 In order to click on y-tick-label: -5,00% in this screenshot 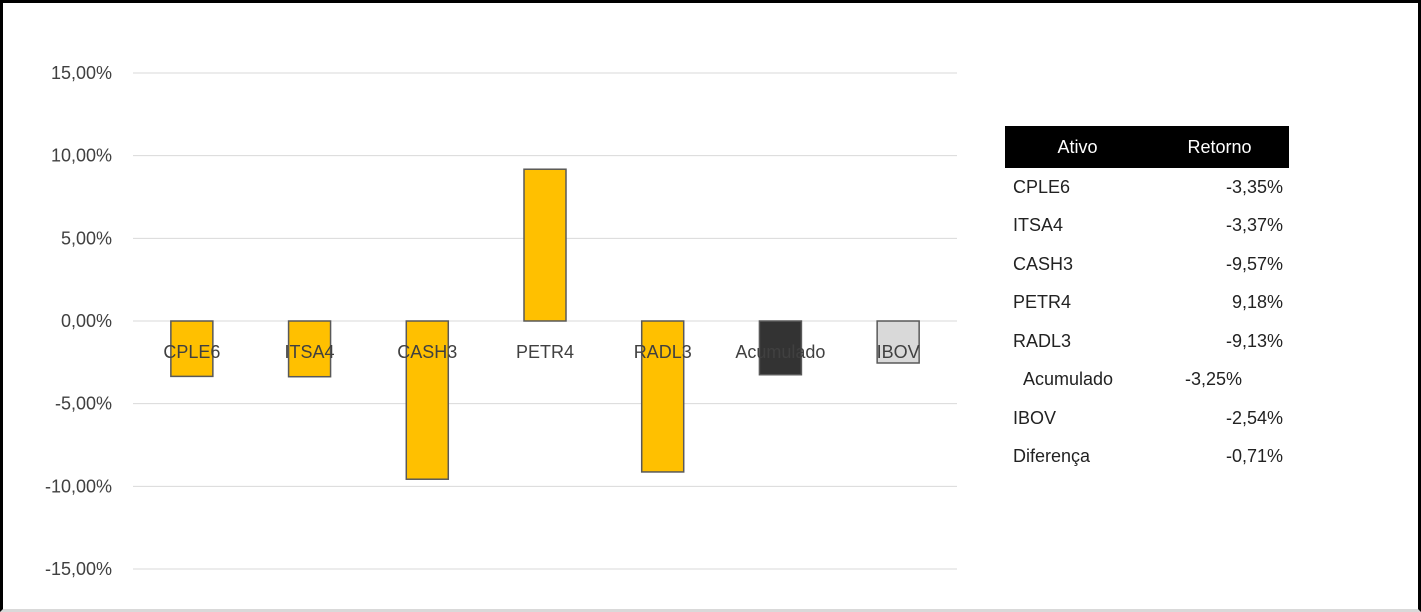, I will do `click(83, 404)`.